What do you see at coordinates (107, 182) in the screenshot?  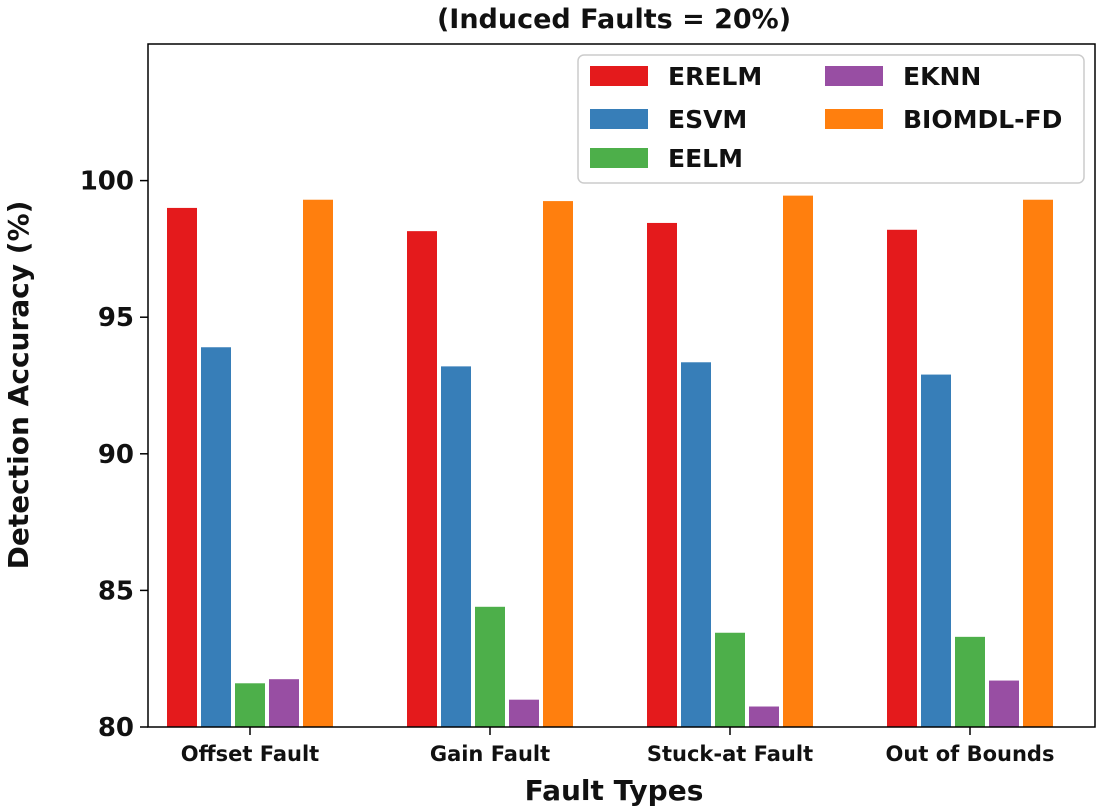 I see `y-tick-label: 100` at bounding box center [107, 182].